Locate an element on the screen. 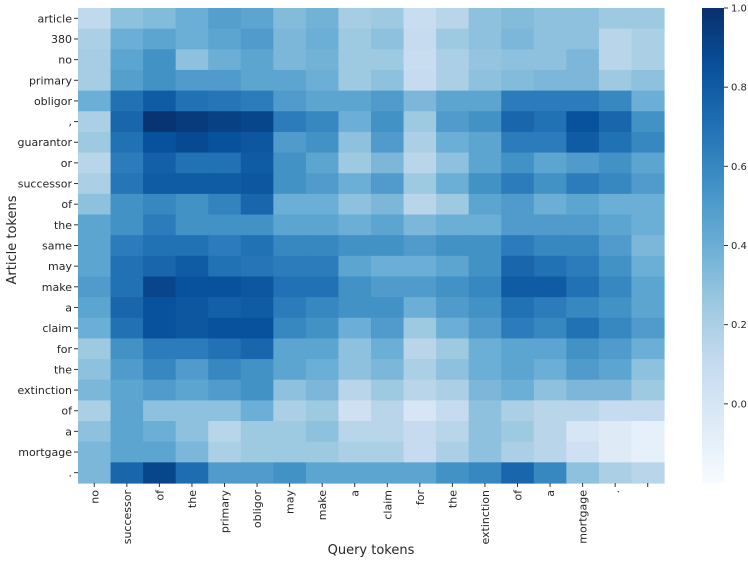  x-tick-label: . is located at coordinates (615, 492).